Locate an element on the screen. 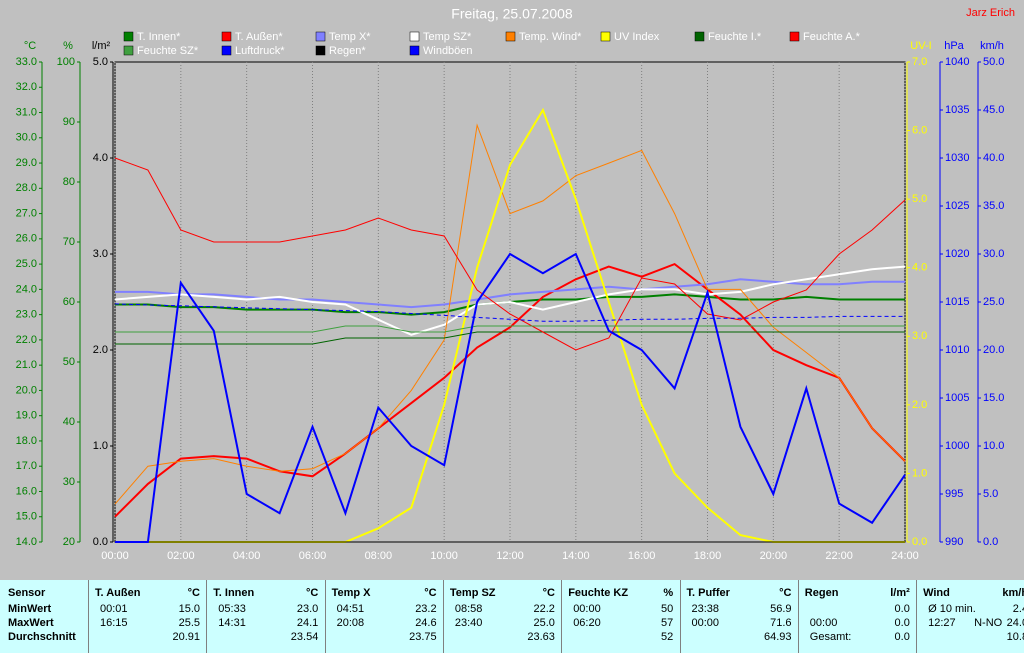 This screenshot has height=653, width=1024. cell-value: 64.93 is located at coordinates (777, 637).